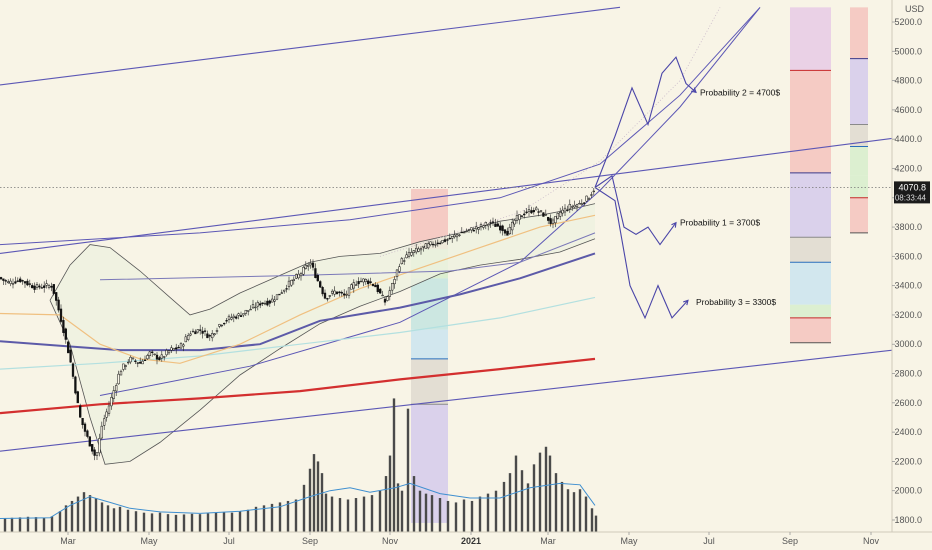  I want to click on price-tick-label: 3400.0, so click(908, 286).